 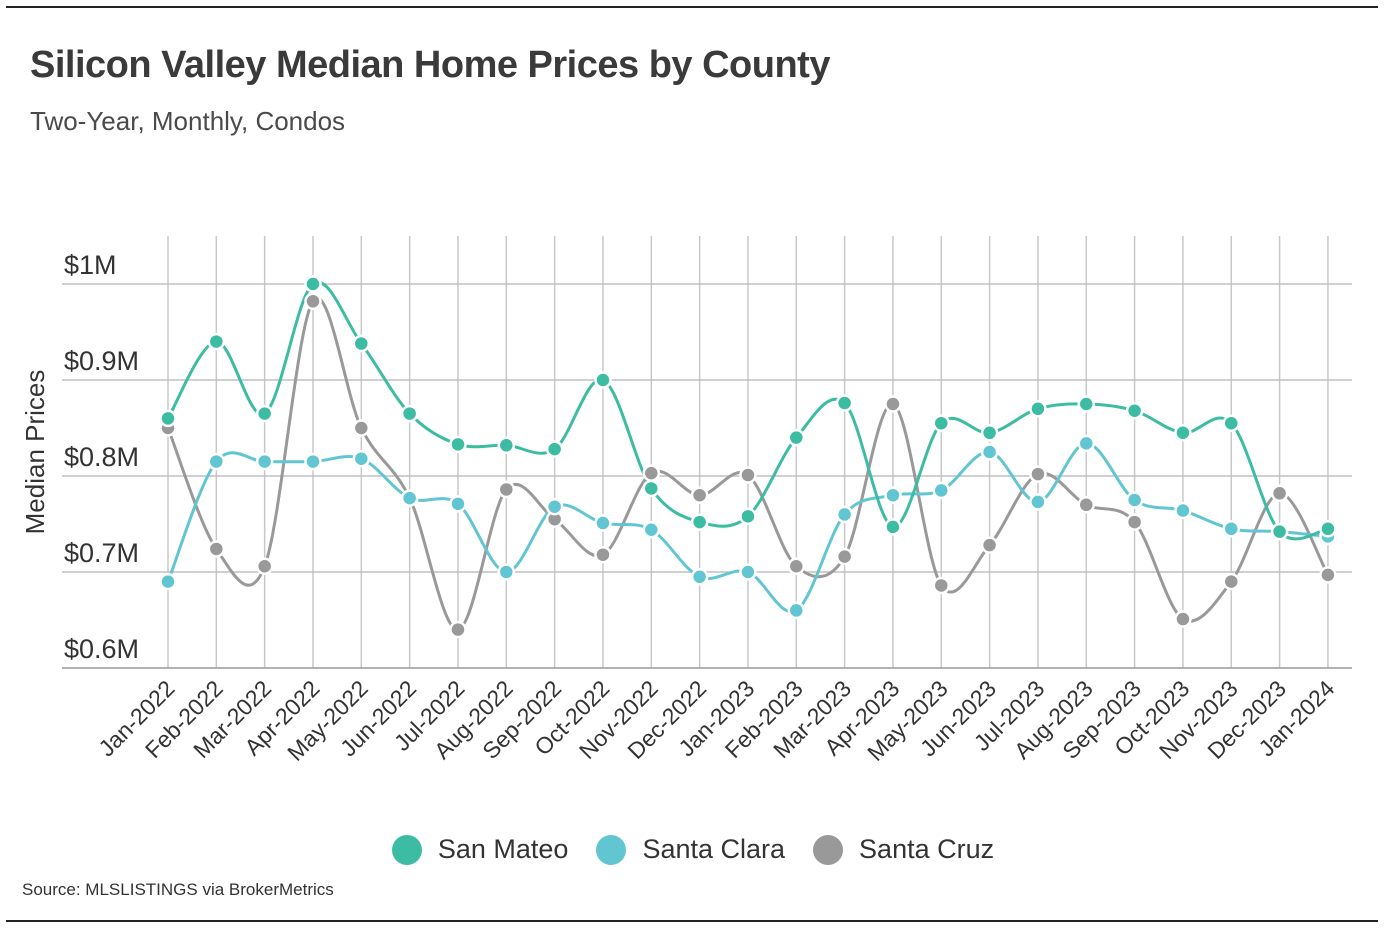 I want to click on point-santa-cruz-feb-2022, so click(x=216, y=549).